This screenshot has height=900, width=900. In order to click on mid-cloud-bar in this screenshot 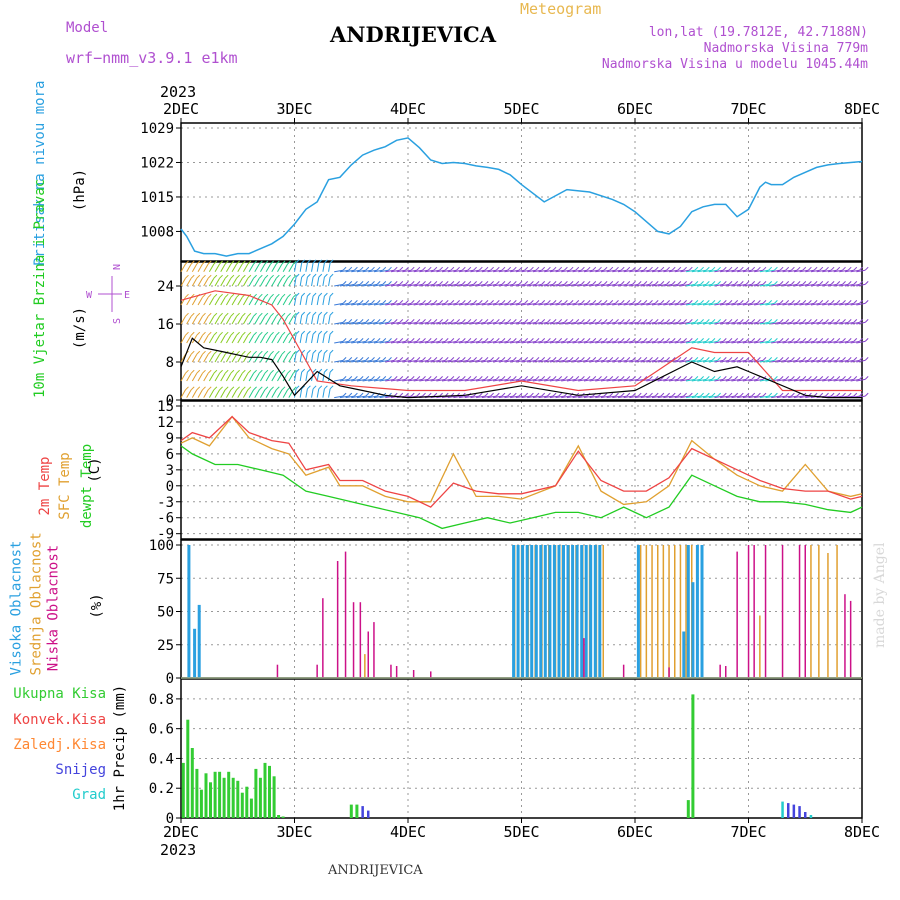, I will do `click(669, 611)`.